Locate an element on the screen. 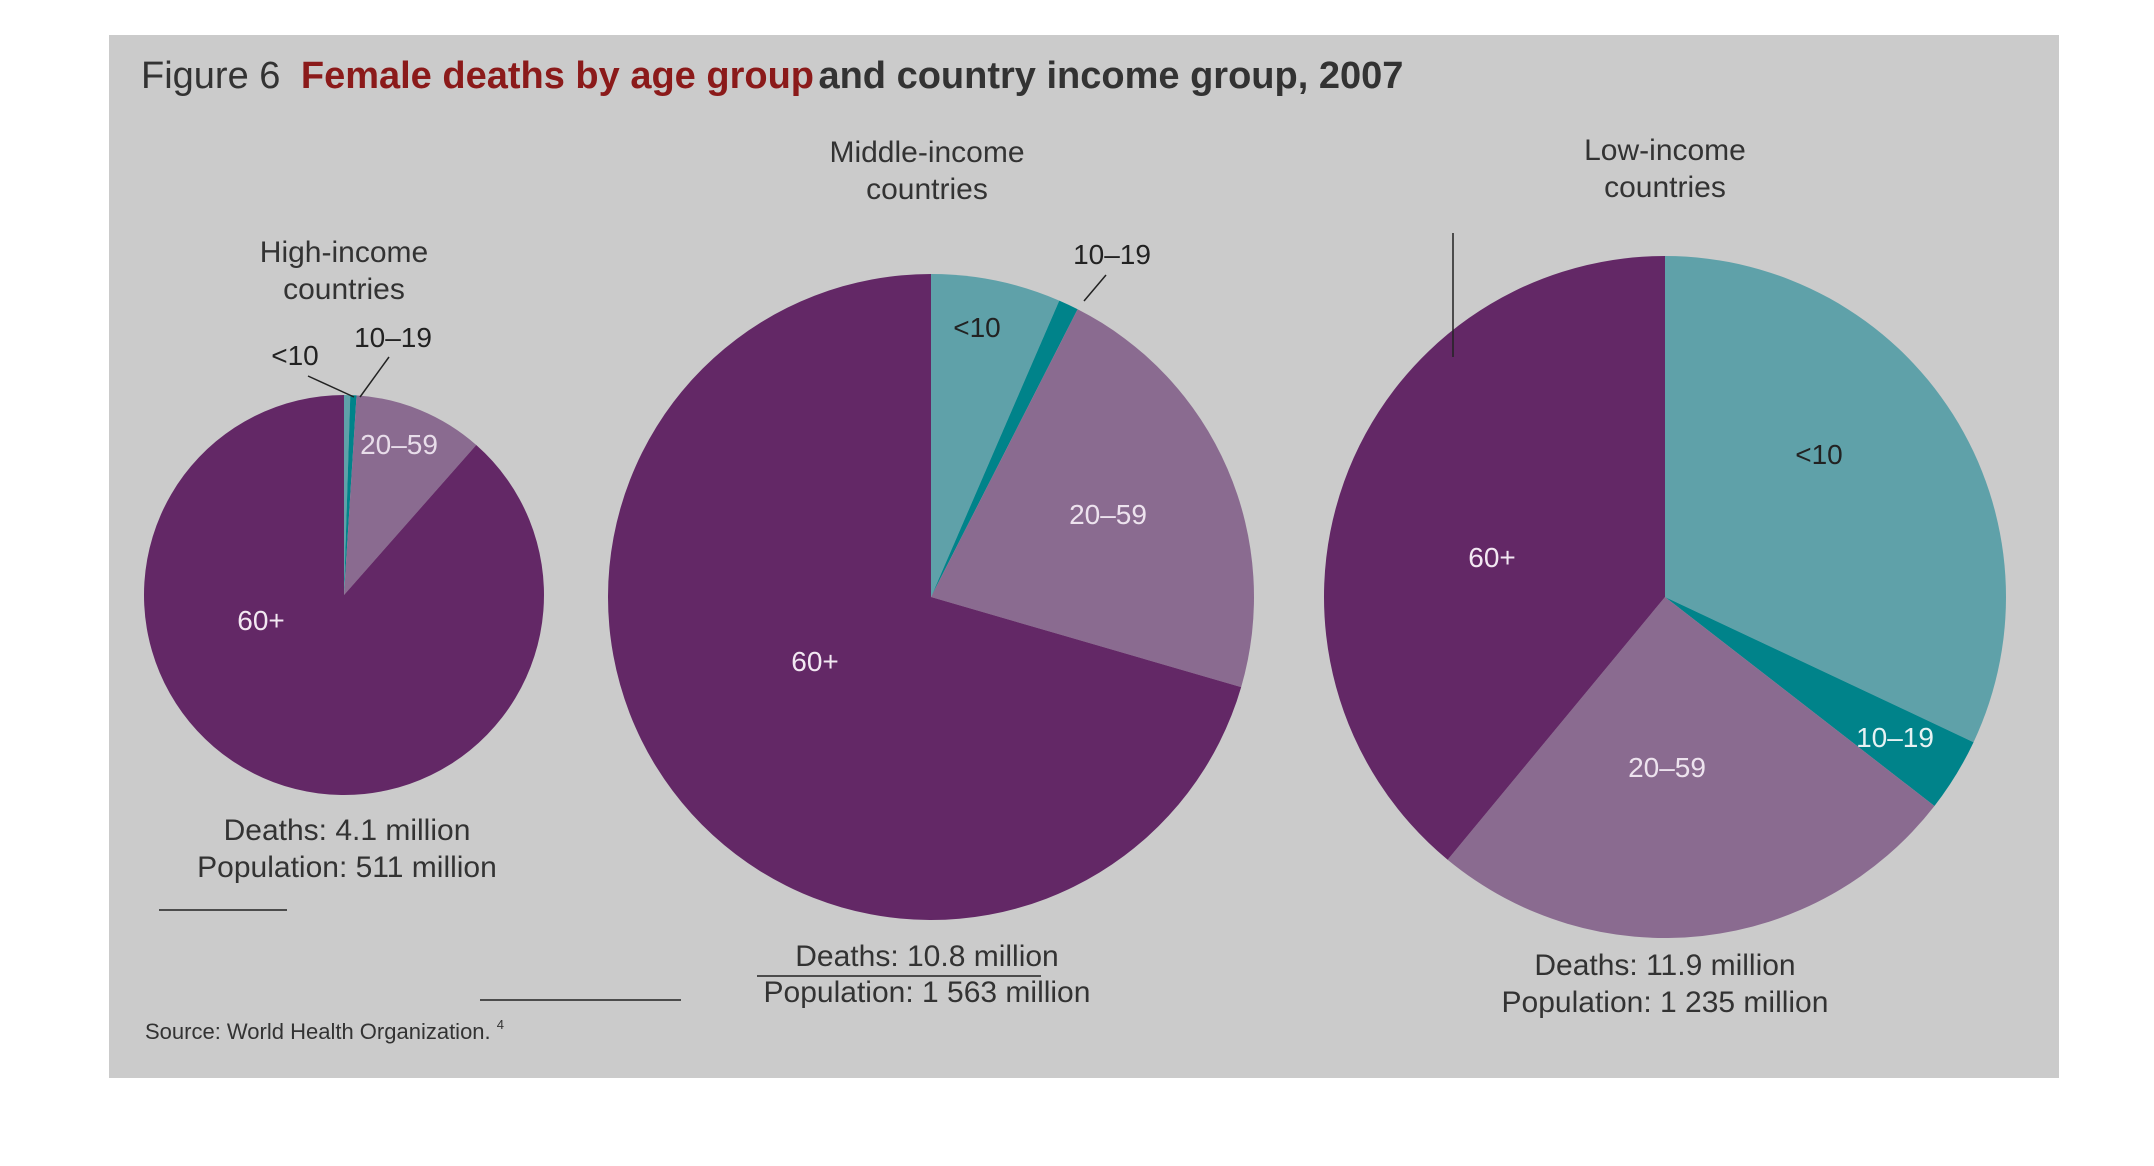 The image size is (2154, 1166). figure-title-highlight: Female deaths by age group is located at coordinates (557, 76).